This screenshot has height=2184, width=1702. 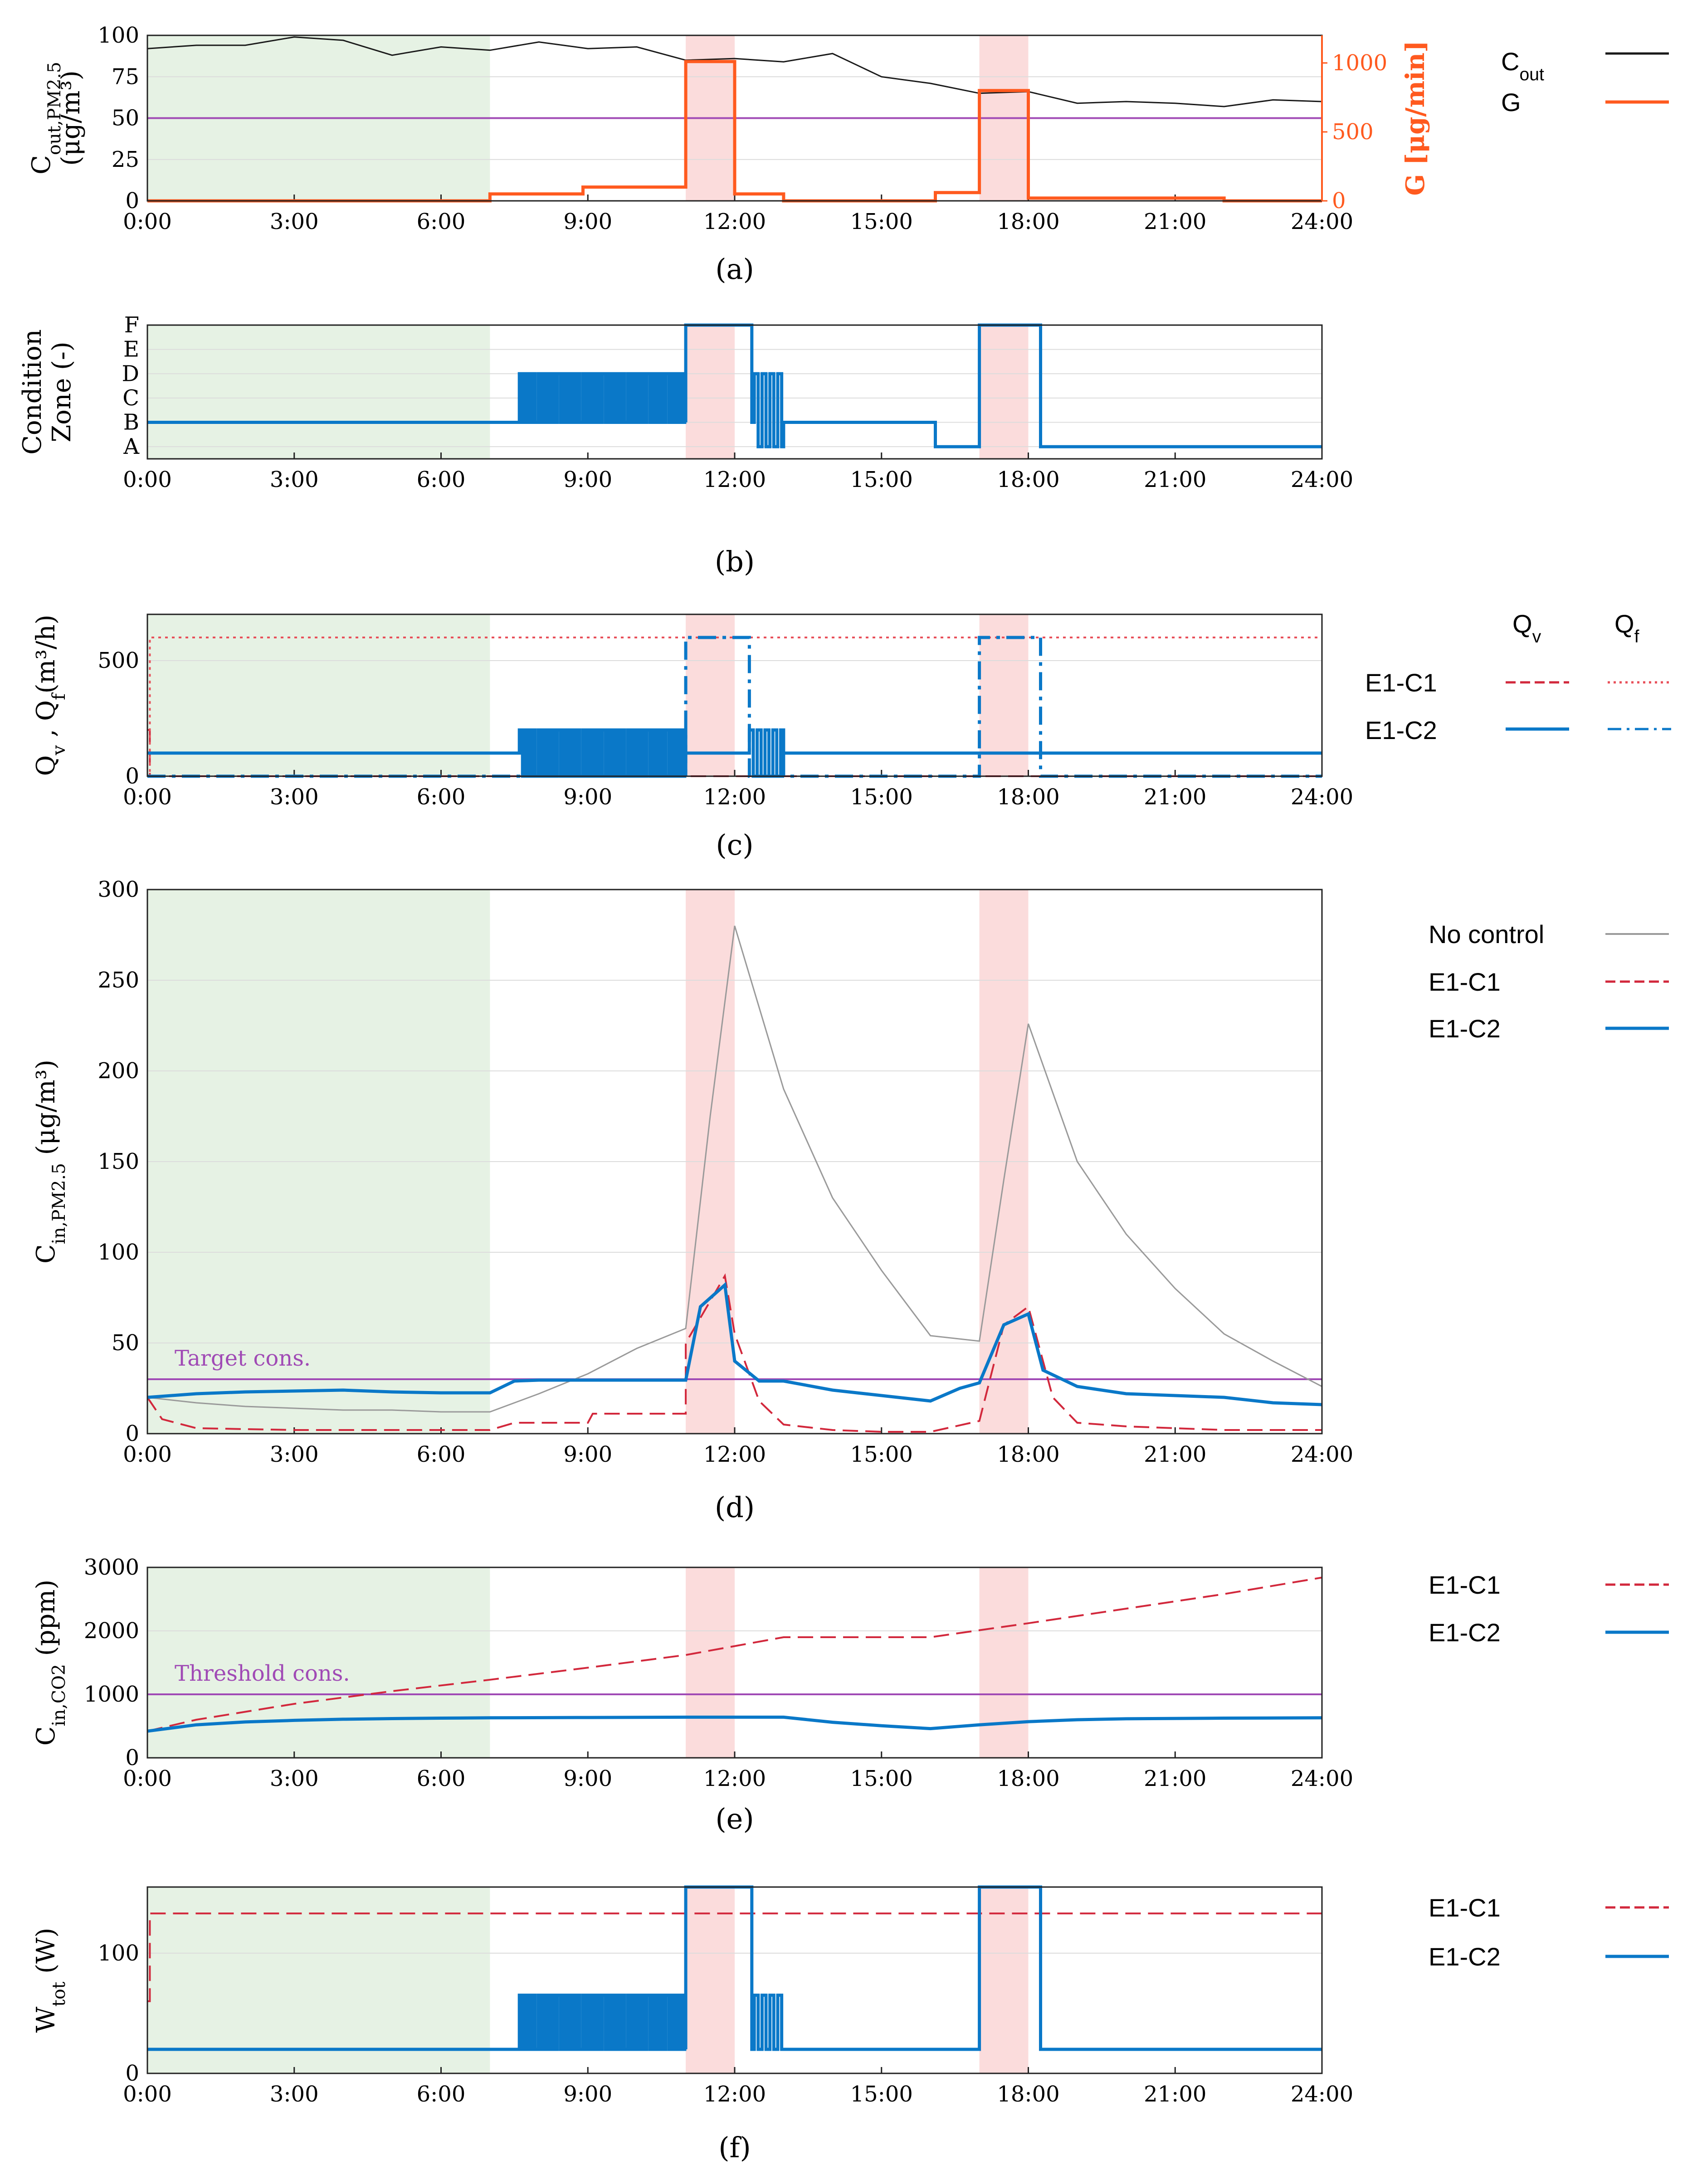 What do you see at coordinates (119, 1161) in the screenshot?
I see `y-tick-label: 150` at bounding box center [119, 1161].